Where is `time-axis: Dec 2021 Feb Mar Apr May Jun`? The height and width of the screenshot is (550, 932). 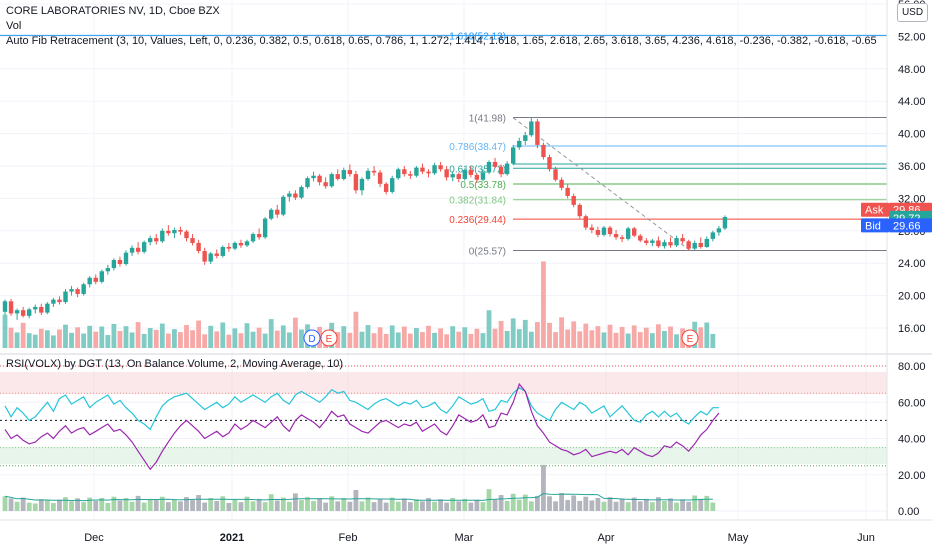
time-axis: Dec 2021 Feb Mar Apr May Jun is located at coordinates (479, 538).